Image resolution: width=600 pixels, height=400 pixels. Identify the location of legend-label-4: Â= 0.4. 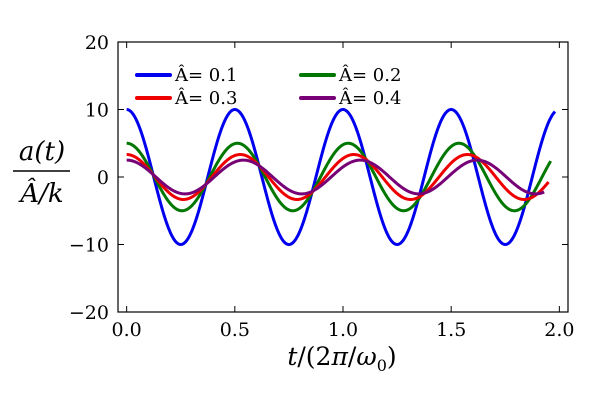
(369, 97).